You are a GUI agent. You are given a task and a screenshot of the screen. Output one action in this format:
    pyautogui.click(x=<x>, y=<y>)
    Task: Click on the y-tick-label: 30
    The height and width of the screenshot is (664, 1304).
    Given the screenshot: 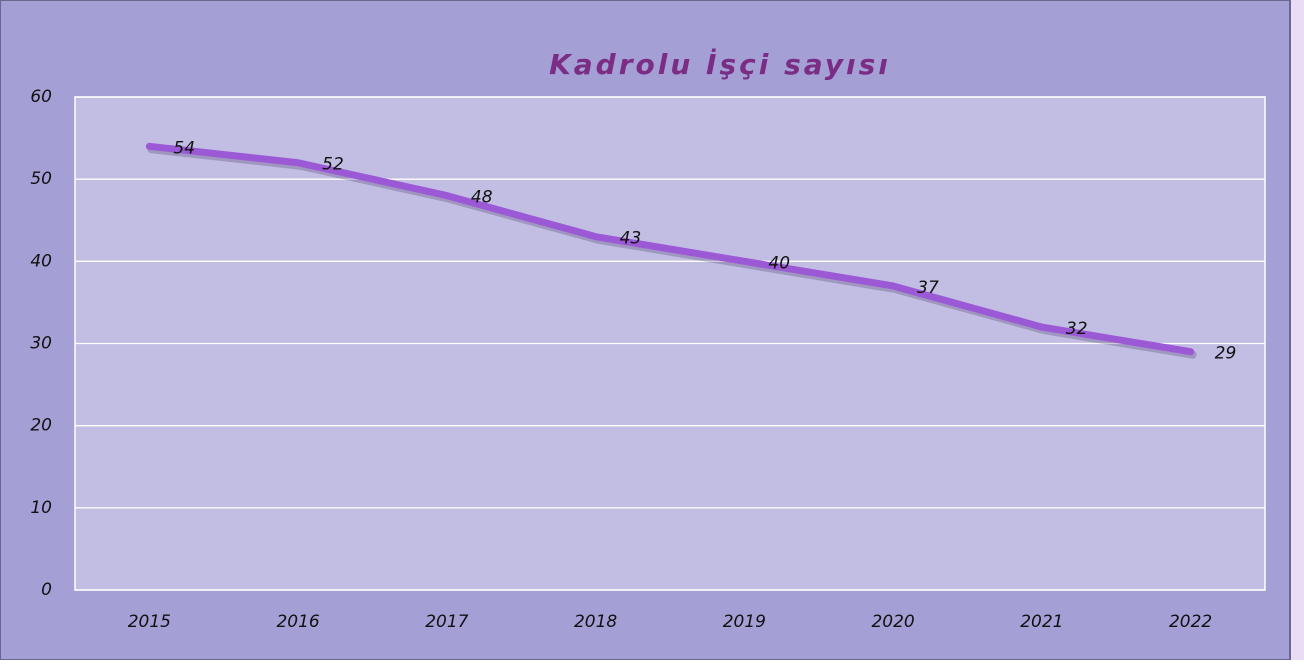 What is the action you would take?
    pyautogui.click(x=41, y=344)
    